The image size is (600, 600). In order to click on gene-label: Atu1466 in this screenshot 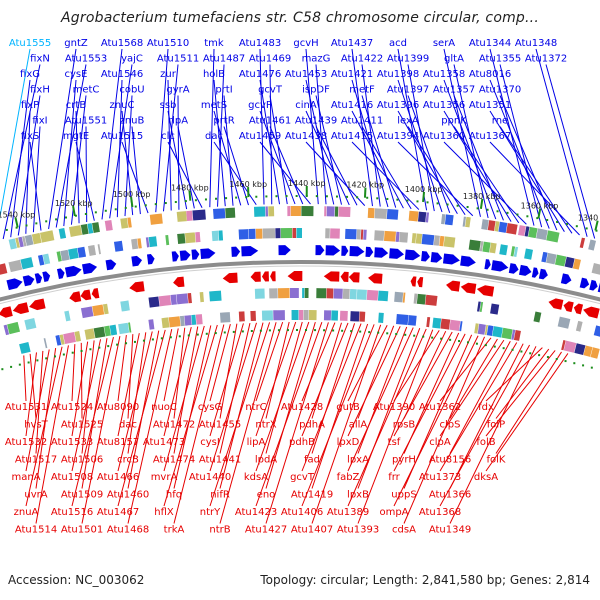, I will do `click(118, 477)`.